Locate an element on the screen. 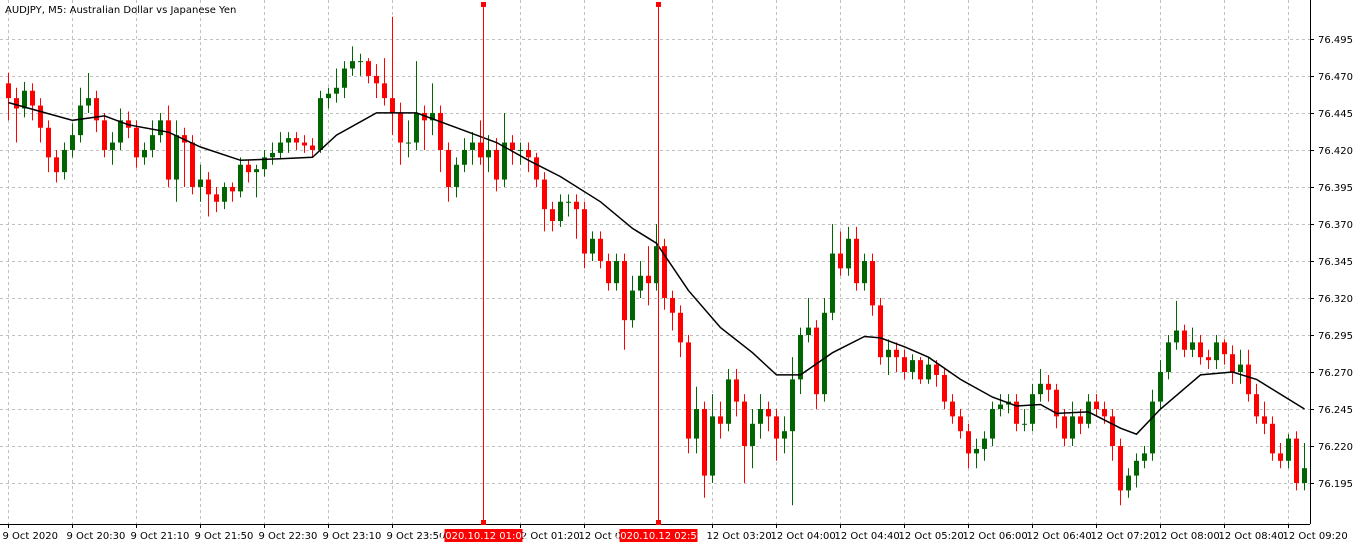 Image resolution: width=1362 pixels, height=546 pixels. x-tick-label: 9 Oct 20:30 is located at coordinates (96, 536).